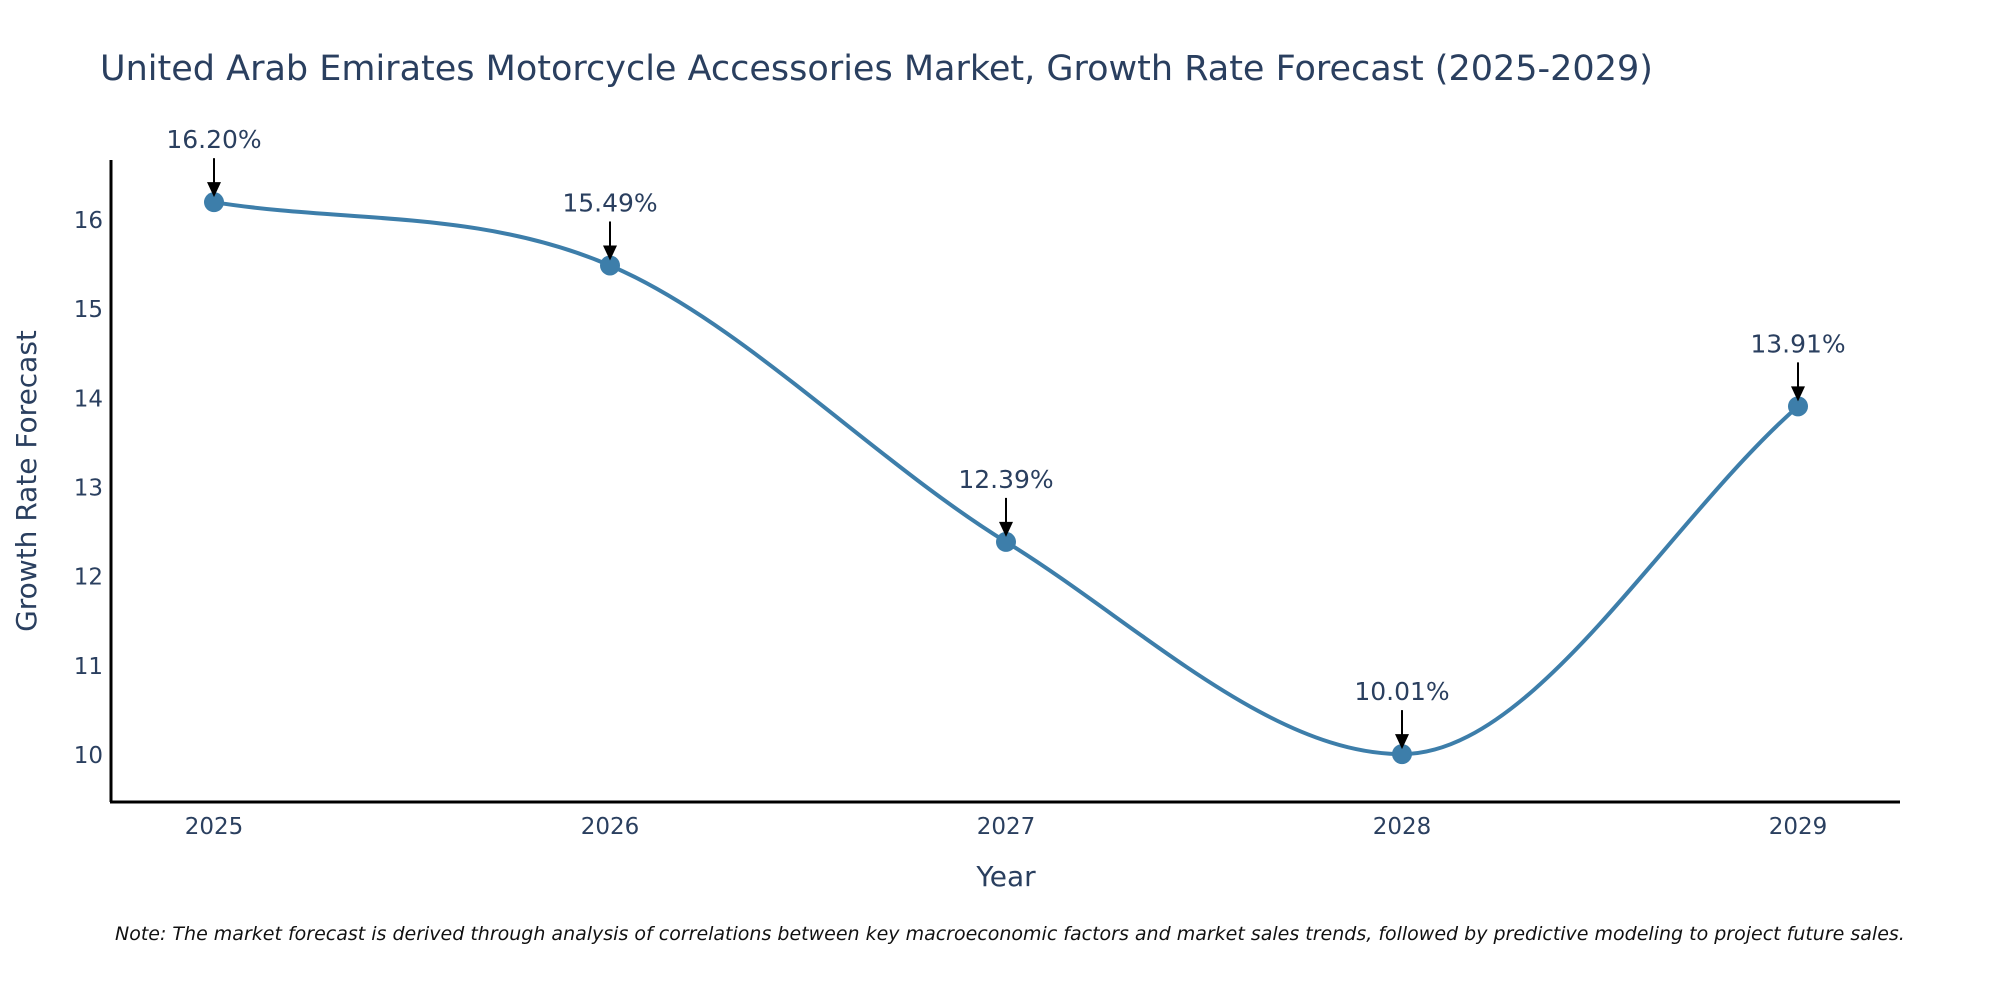 Image resolution: width=2000 pixels, height=1000 pixels. I want to click on x-tick-label: 2029, so click(1798, 827).